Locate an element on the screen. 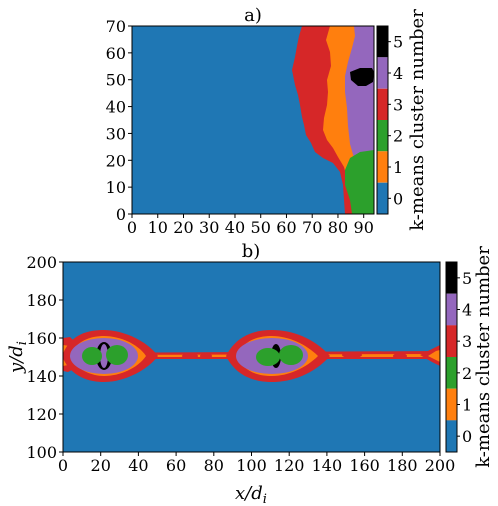 Image resolution: width=498 pixels, height=506 pixels. panel-a-colorbar-label: k-means cluster number is located at coordinates (417, 120).